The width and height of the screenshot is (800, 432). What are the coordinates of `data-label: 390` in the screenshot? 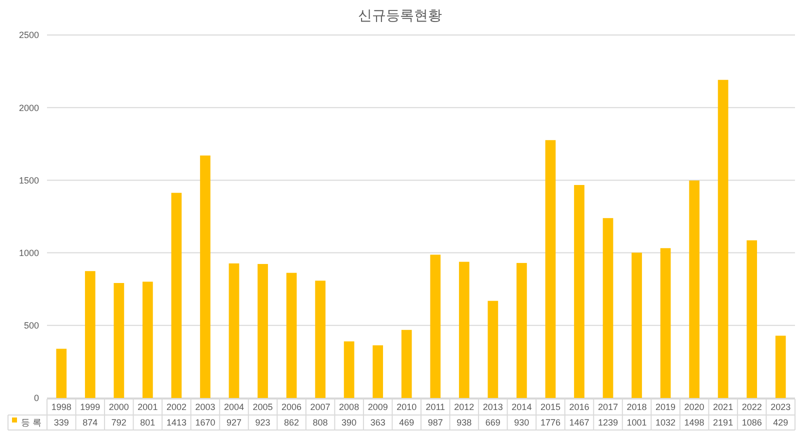 It's located at (349, 423).